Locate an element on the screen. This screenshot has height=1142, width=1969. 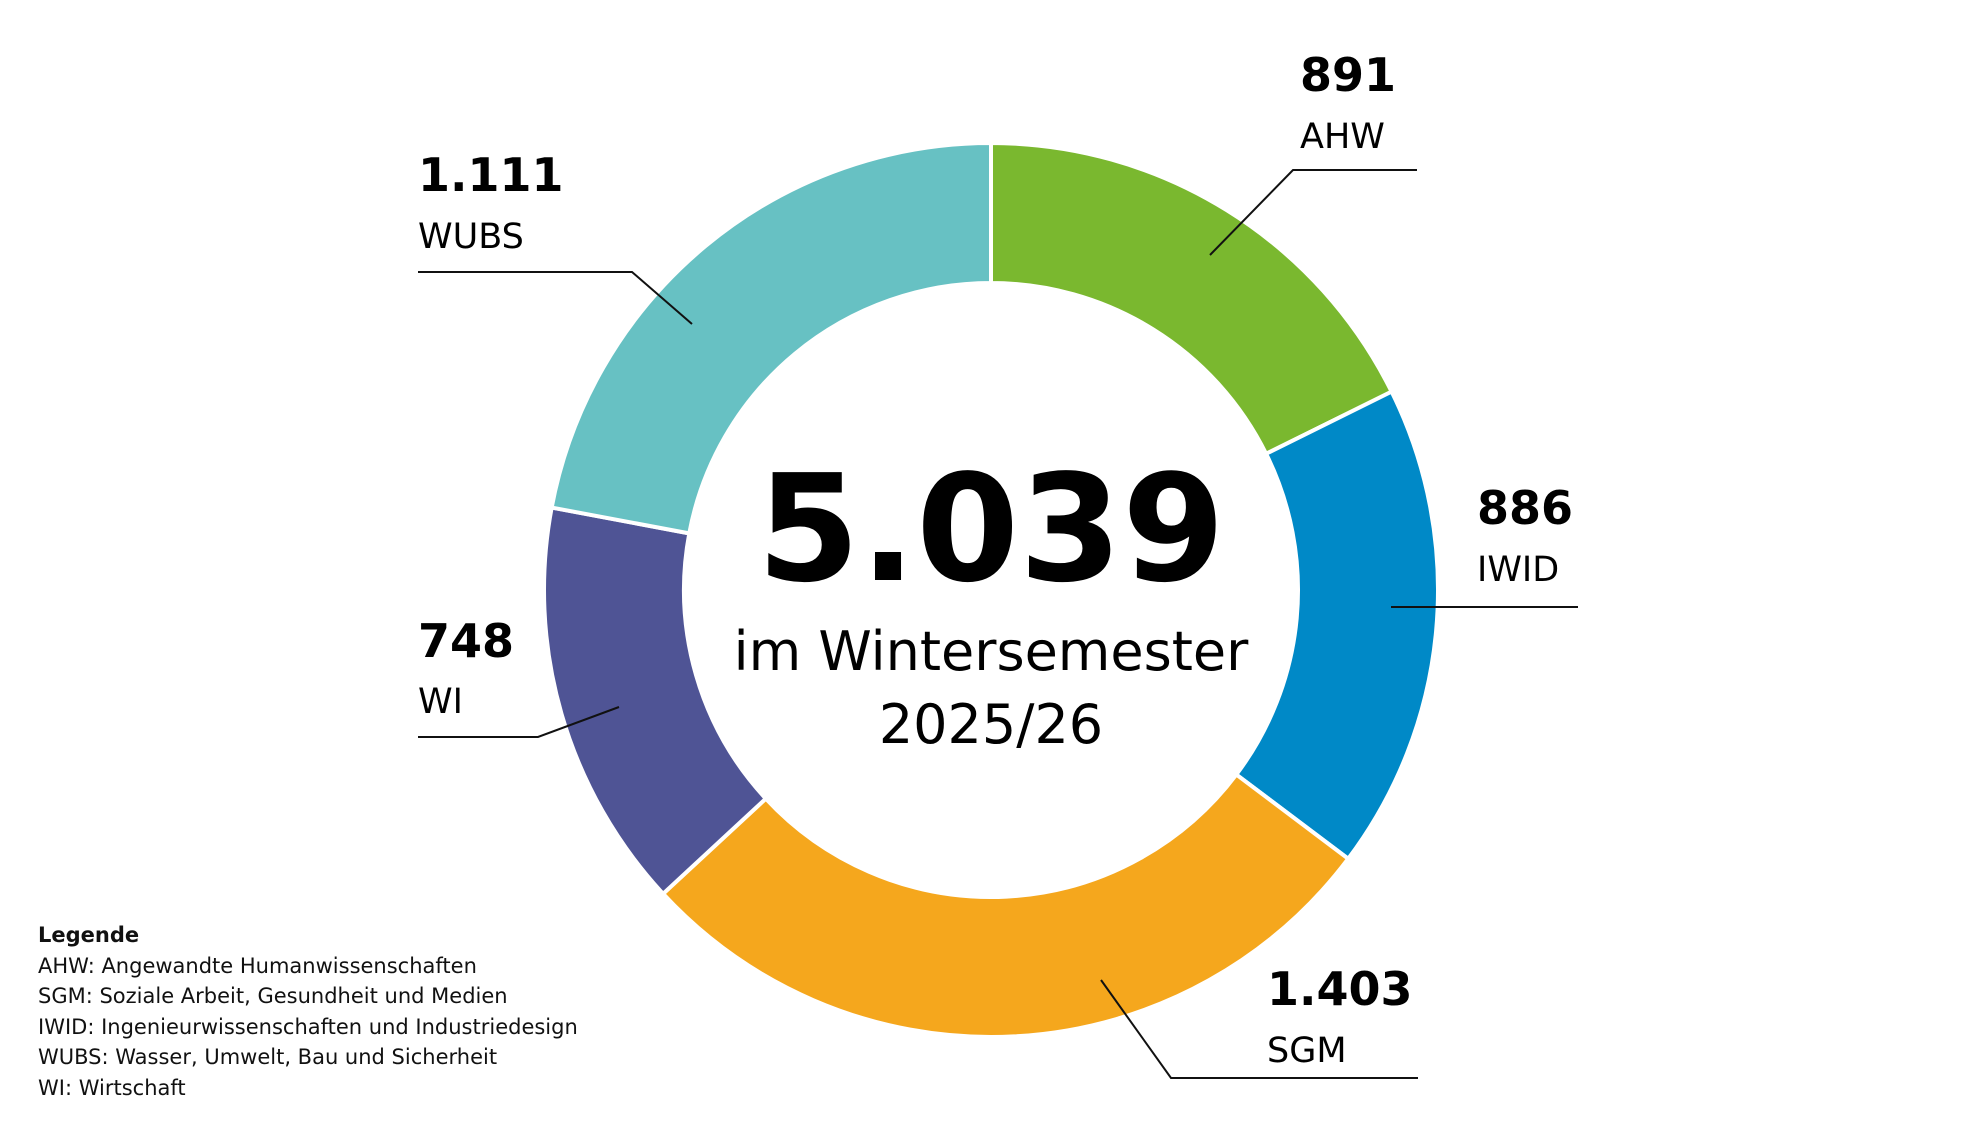
slice-label-sgm: SGM is located at coordinates (1307, 1051).